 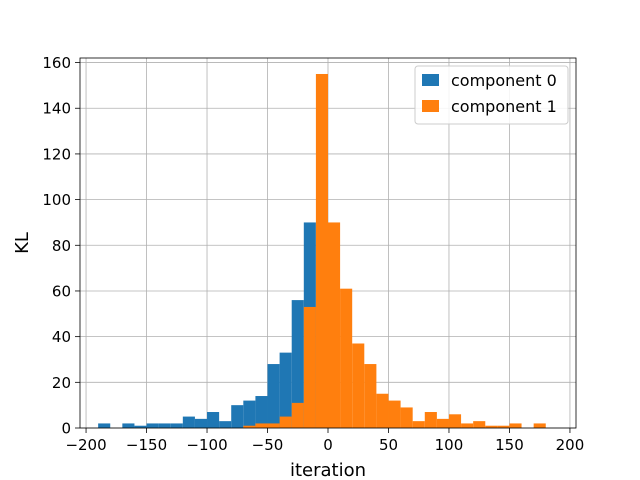 I want to click on y-tick-label: 160, so click(x=56, y=63).